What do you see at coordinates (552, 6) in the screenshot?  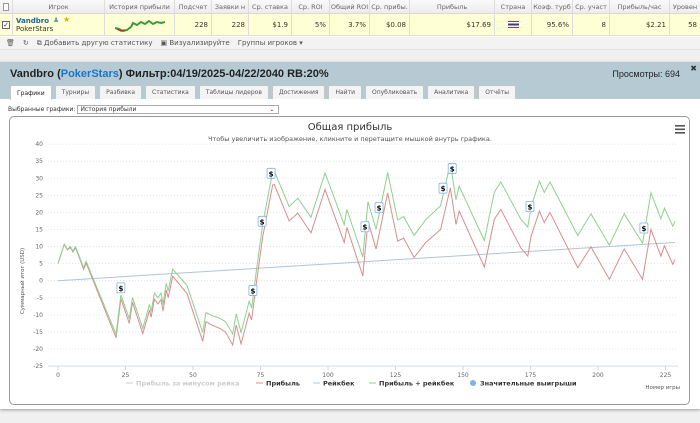 I see `col-turbo: Коэф. турб` at bounding box center [552, 6].